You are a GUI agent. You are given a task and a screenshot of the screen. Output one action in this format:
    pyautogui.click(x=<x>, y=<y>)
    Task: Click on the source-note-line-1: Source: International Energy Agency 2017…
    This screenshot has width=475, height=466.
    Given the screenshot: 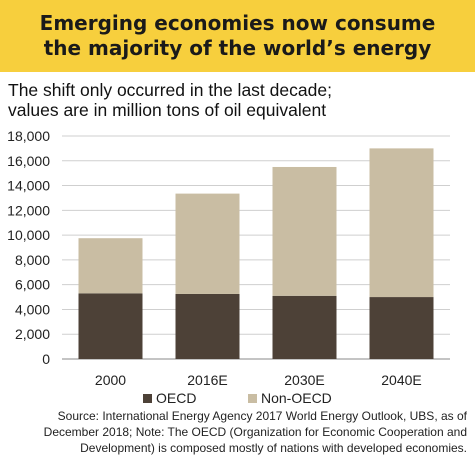 What is the action you would take?
    pyautogui.click(x=262, y=416)
    